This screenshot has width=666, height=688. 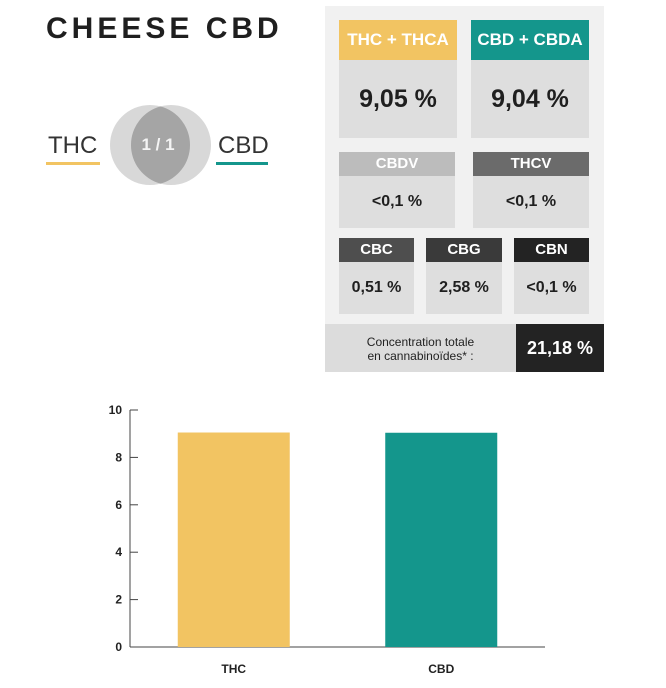 I want to click on total-value: 21,18 %, so click(x=560, y=348).